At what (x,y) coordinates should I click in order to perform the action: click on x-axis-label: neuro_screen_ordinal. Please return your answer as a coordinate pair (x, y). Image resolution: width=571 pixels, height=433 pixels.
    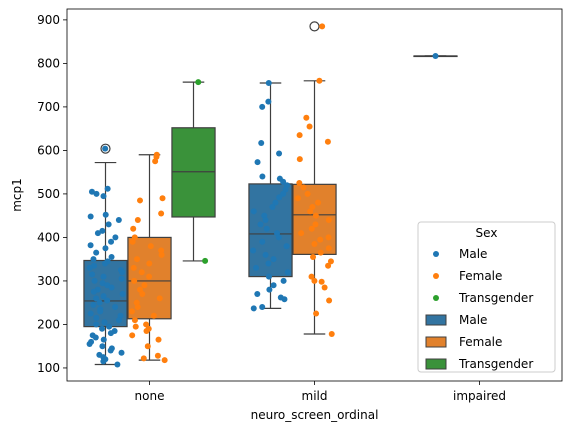
    Looking at the image, I should click on (315, 415).